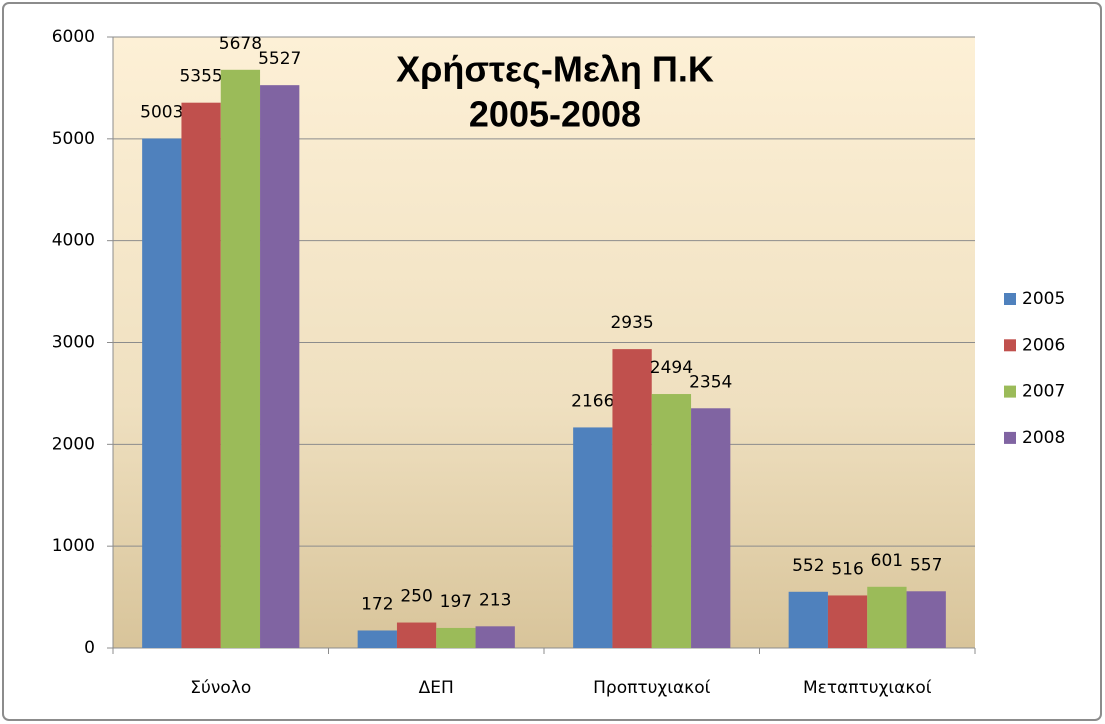 Image resolution: width=1105 pixels, height=724 pixels. What do you see at coordinates (867, 688) in the screenshot?
I see `x-tick-label: Μεταπτυχιακοί` at bounding box center [867, 688].